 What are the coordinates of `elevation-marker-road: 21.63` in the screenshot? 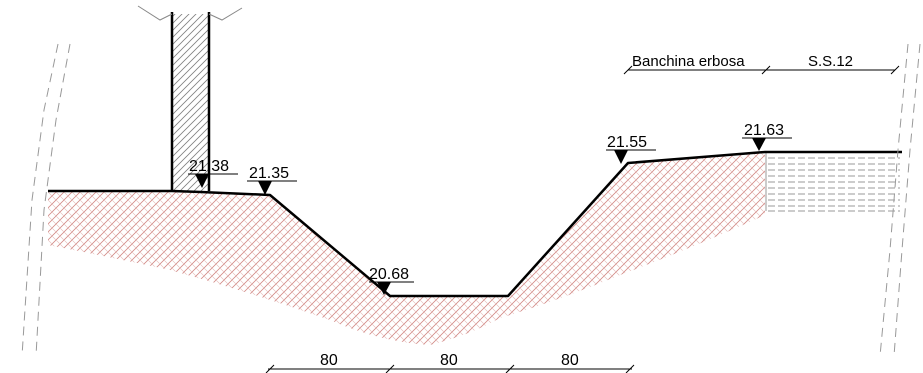 It's located at (767, 136).